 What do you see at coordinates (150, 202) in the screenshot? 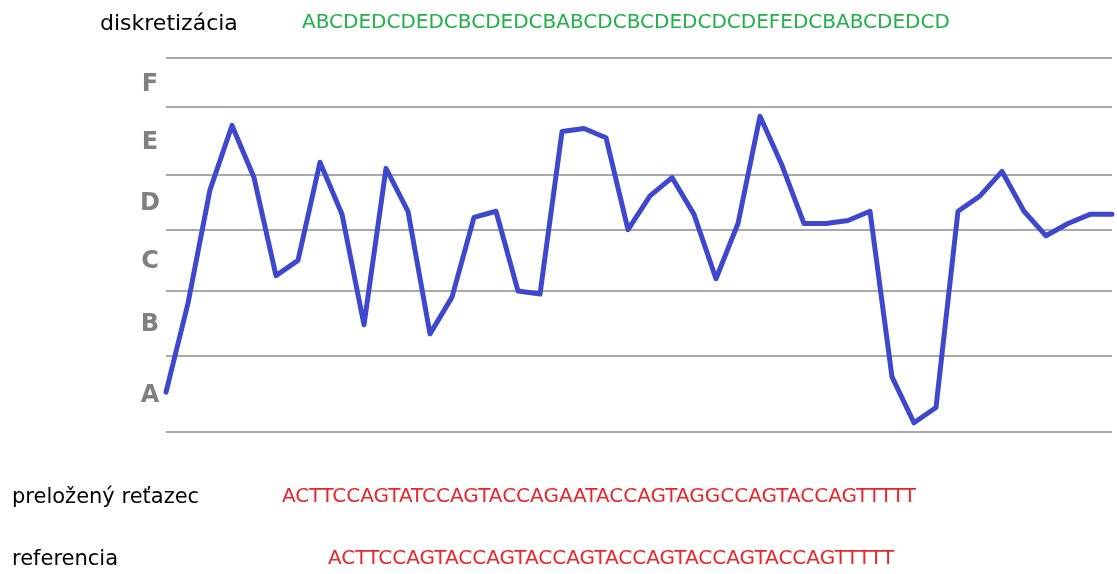
I see `text: D` at bounding box center [150, 202].